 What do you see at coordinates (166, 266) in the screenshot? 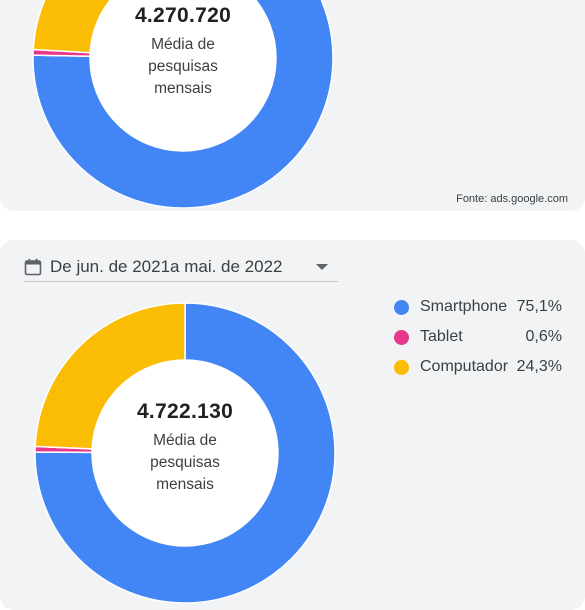
I see `date-range-text: De jun. de 2021a mai. de 2022` at bounding box center [166, 266].